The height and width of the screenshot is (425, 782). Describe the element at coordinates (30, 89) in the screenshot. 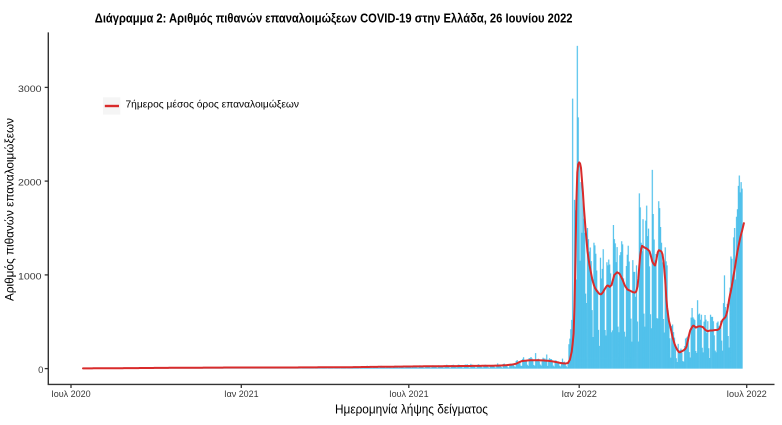

I see `svg-text: 3000` at that location.